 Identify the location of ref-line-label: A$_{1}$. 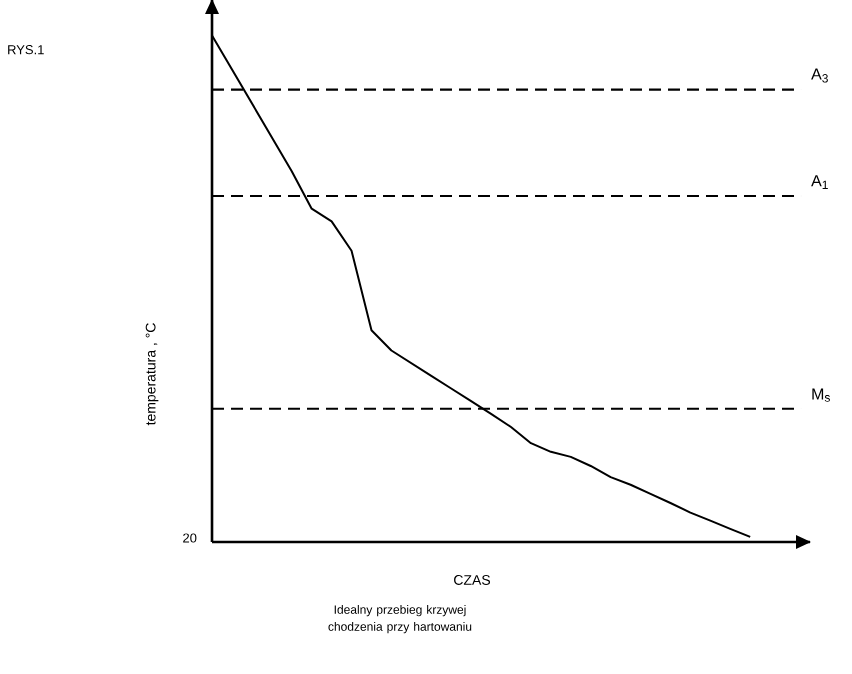
(819, 182).